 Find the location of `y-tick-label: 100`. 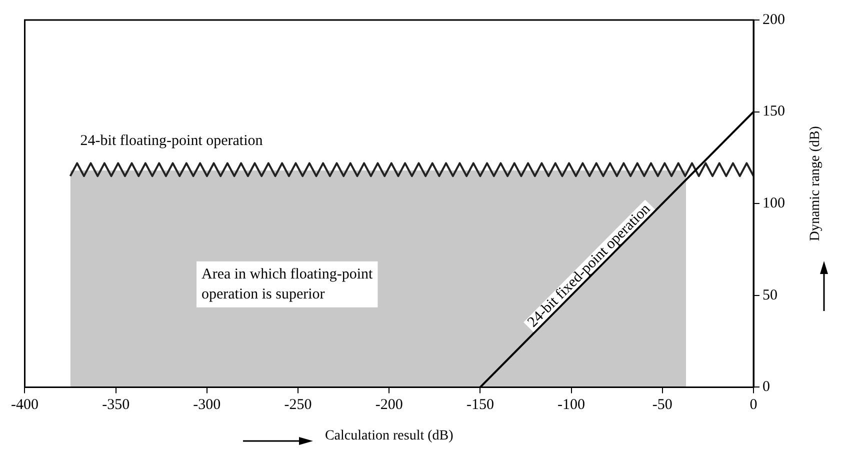

y-tick-label: 100 is located at coordinates (773, 204).